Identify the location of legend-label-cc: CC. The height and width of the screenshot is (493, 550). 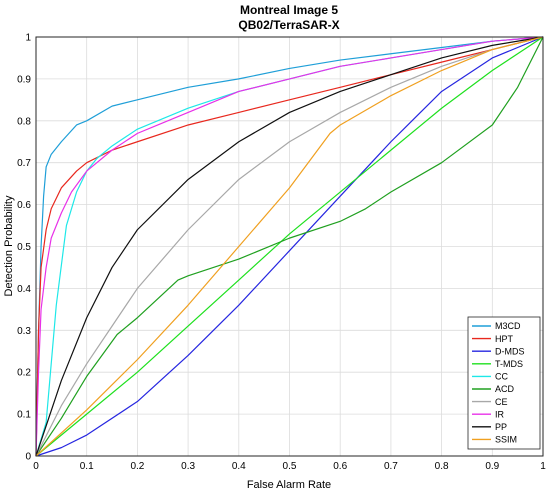
(501, 377).